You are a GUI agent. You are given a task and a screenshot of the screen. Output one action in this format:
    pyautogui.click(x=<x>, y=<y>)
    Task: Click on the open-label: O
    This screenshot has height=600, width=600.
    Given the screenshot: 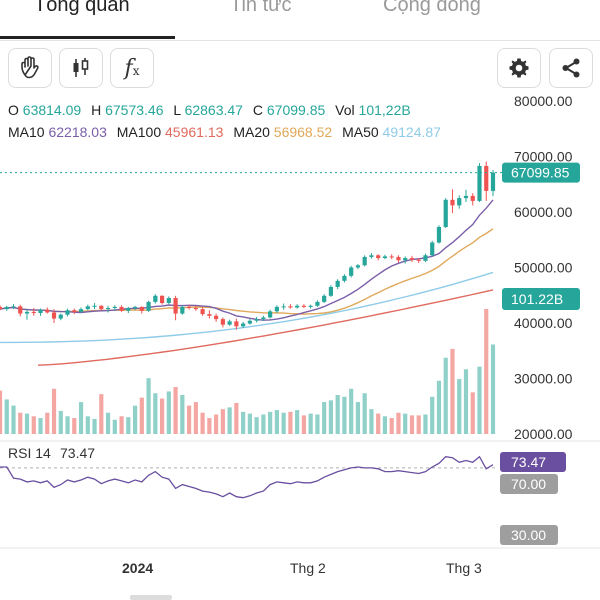 What is the action you would take?
    pyautogui.click(x=13, y=110)
    